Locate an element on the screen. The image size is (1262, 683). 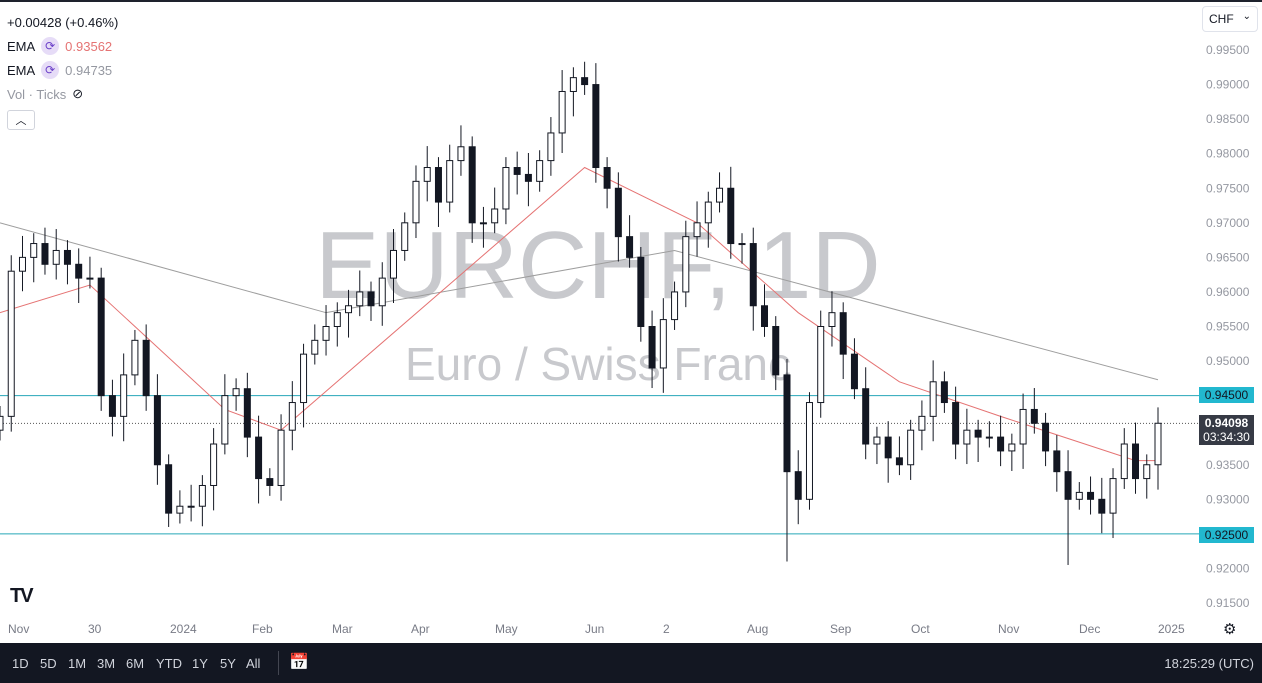
gear-icon: ⚙ is located at coordinates (1230, 629).